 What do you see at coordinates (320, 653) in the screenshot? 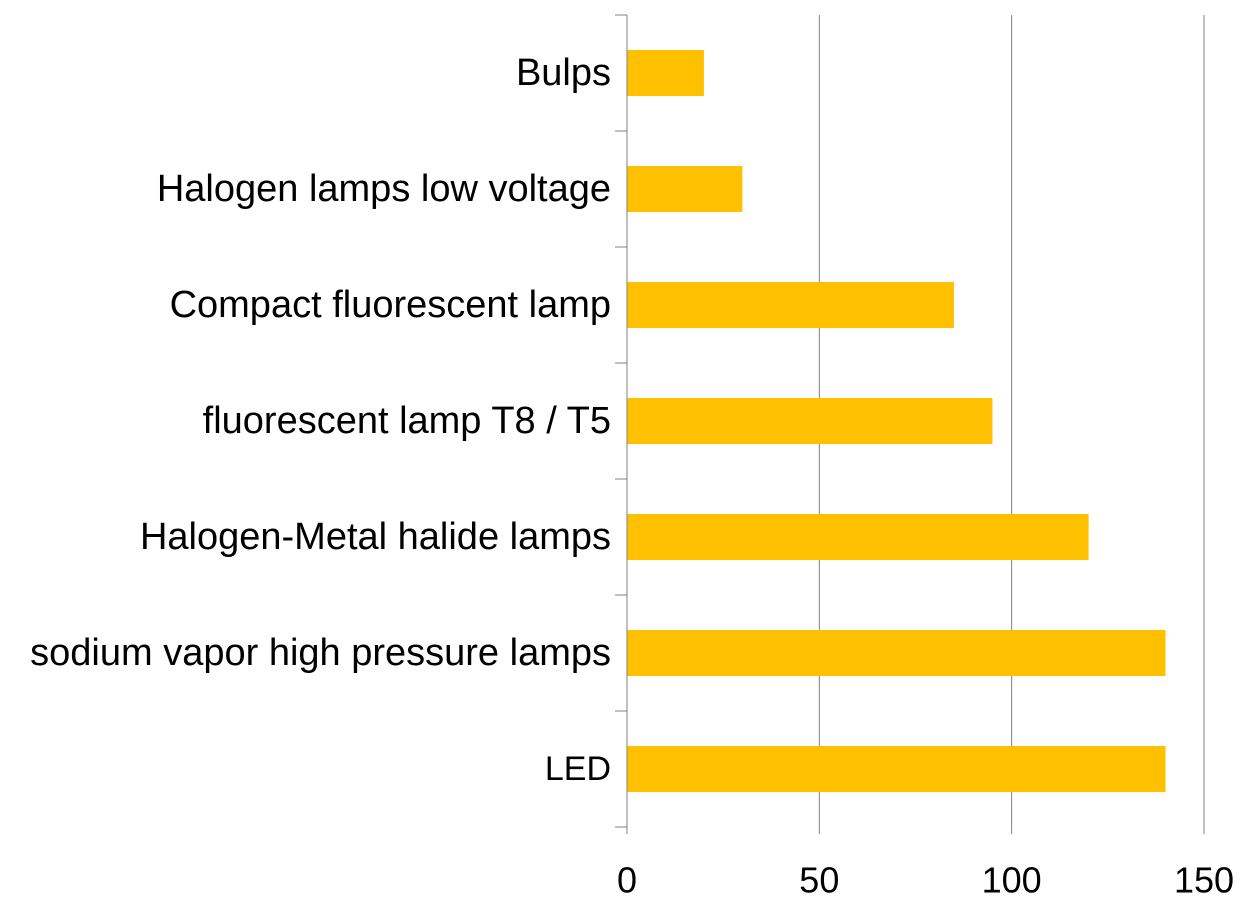
I see `category-label: sodium vapor high pressure lamps` at bounding box center [320, 653].